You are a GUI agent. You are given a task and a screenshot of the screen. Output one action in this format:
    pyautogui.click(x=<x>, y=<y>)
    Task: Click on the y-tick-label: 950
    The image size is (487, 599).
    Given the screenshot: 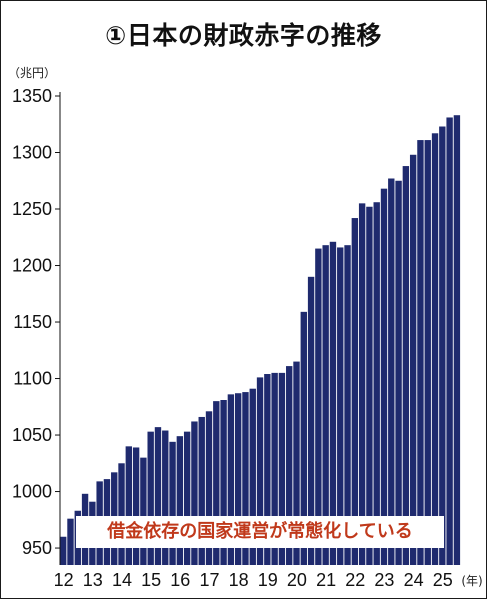 What is the action you would take?
    pyautogui.click(x=37, y=548)
    